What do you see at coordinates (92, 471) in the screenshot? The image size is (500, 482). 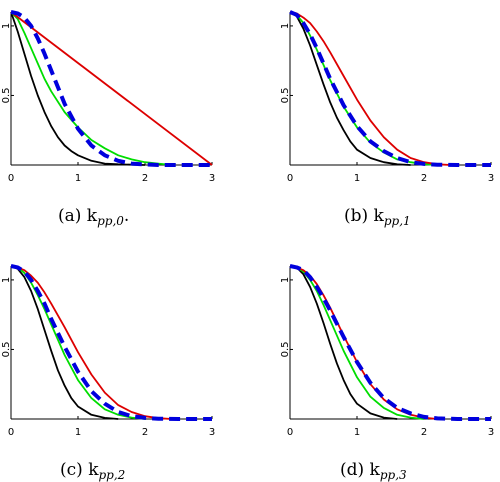 I see `subplot-caption: (c) kpp,2` at bounding box center [92, 471].